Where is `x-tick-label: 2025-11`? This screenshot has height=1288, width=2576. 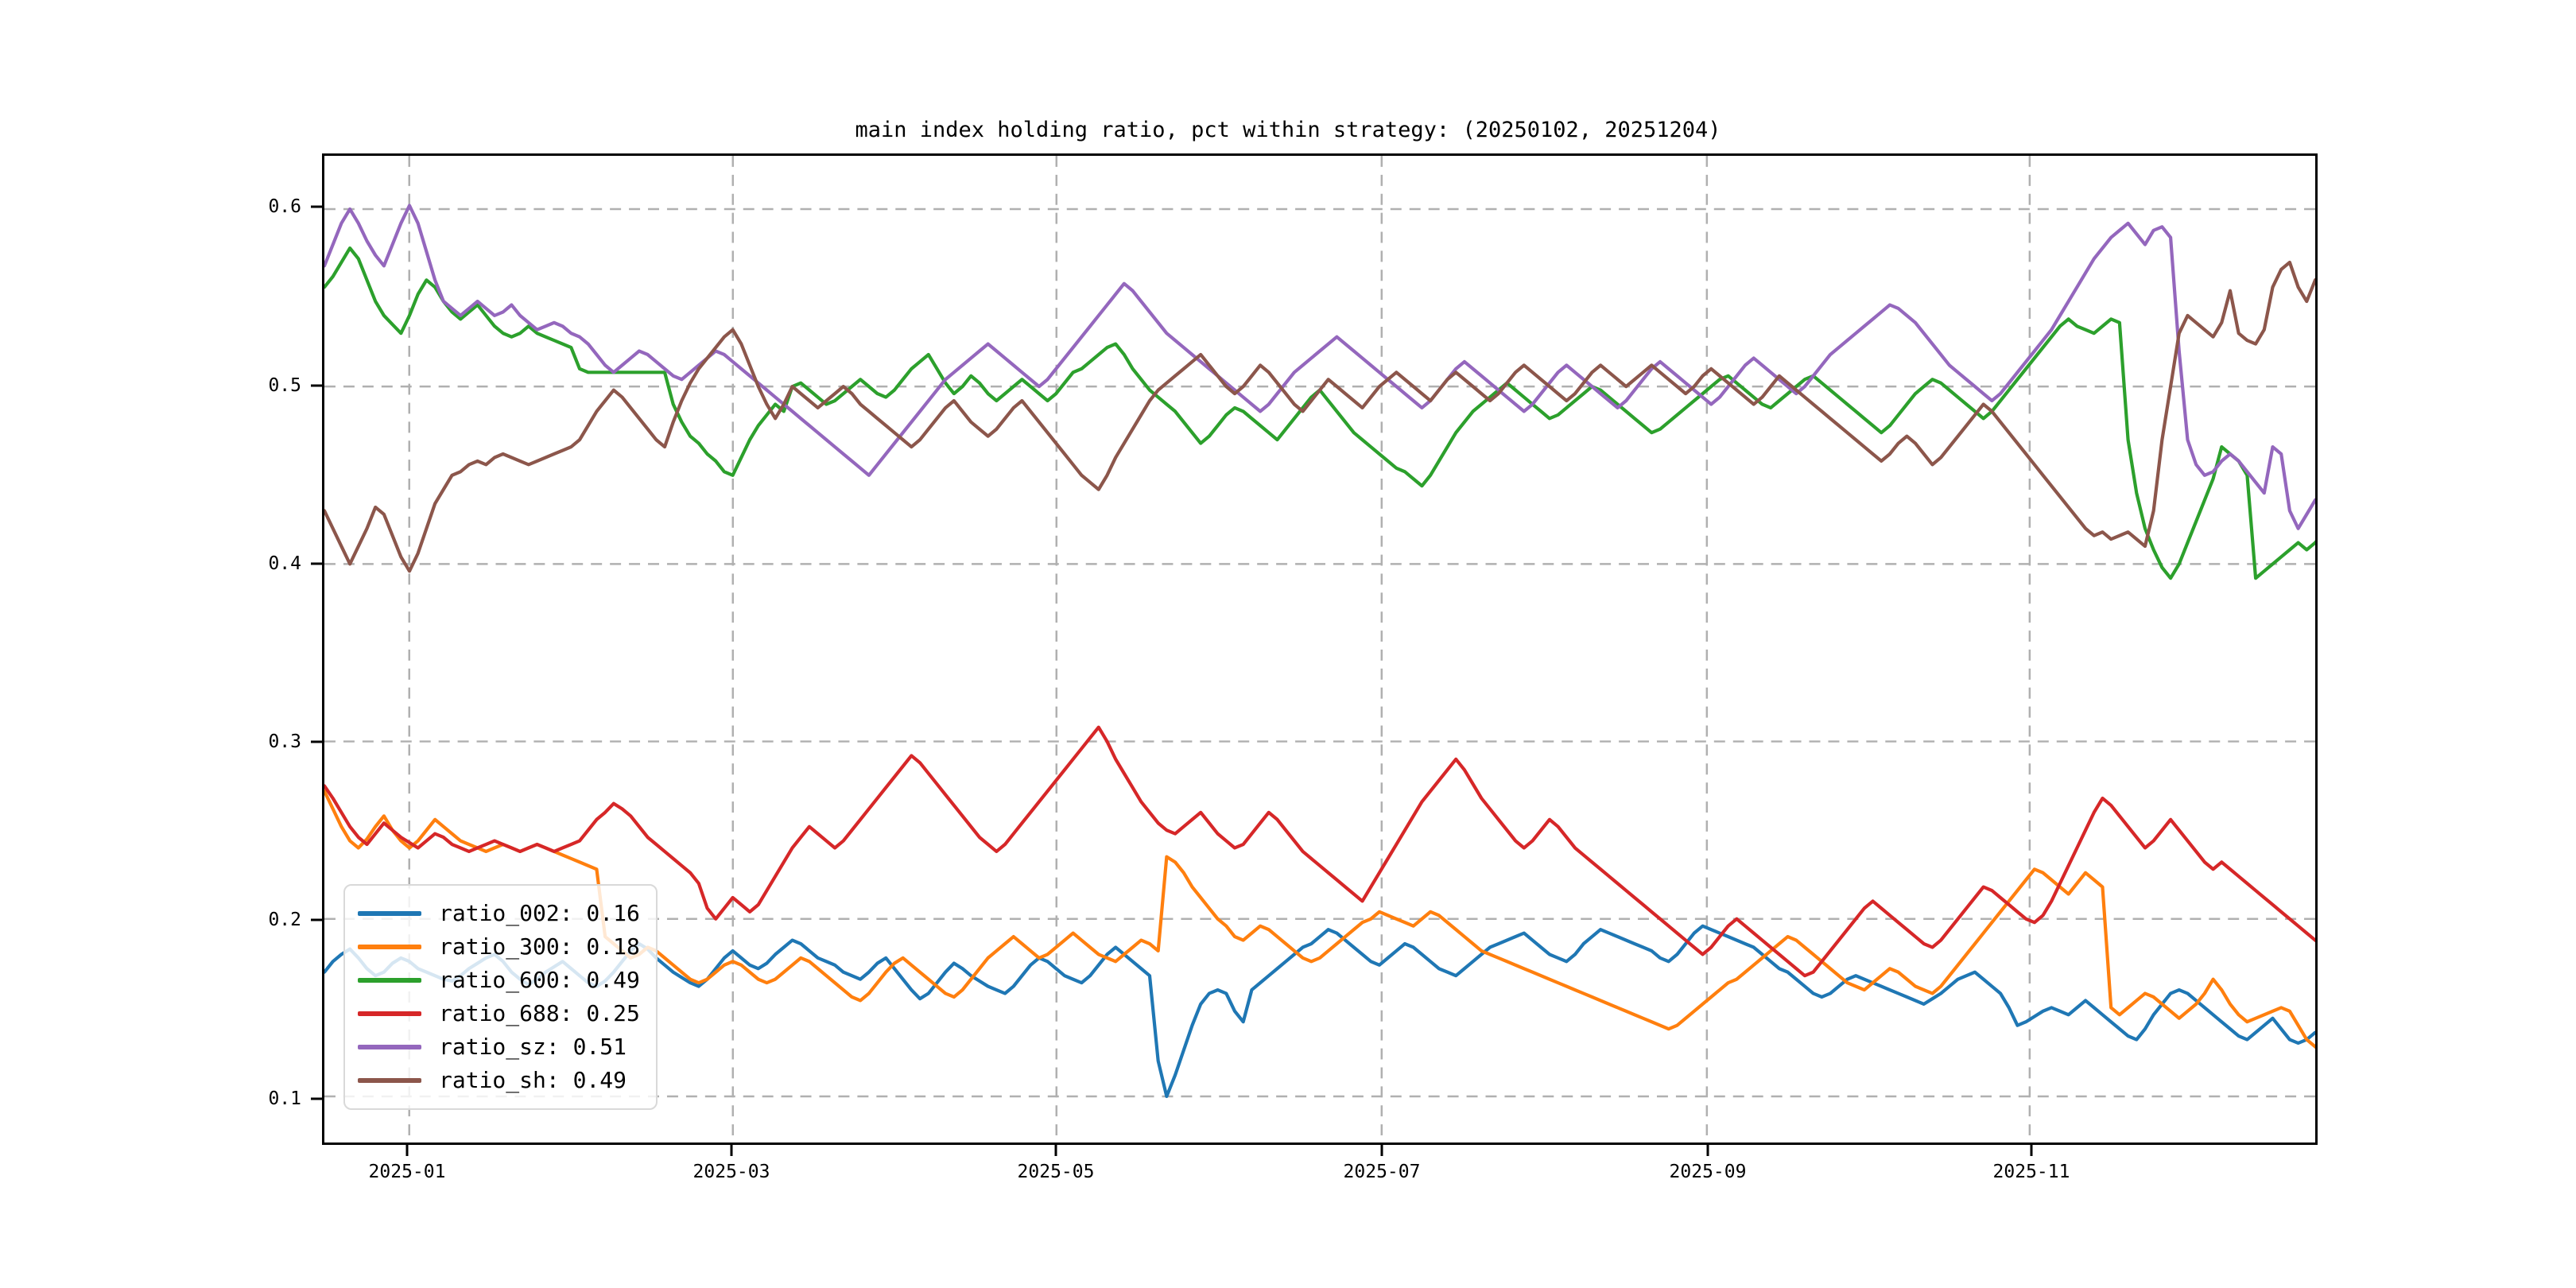
x-tick-label: 2025-11 is located at coordinates (2031, 1172).